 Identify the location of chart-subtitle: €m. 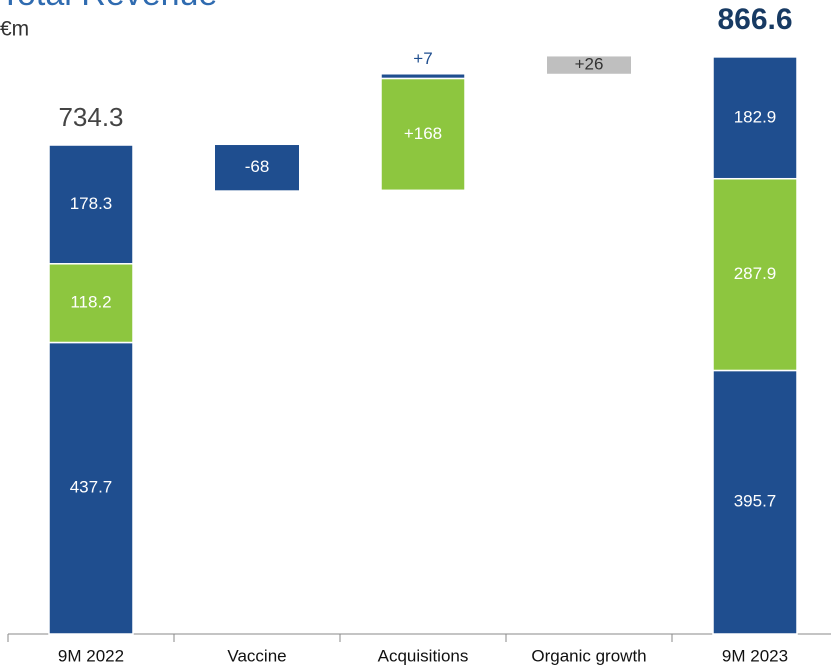
(14, 29).